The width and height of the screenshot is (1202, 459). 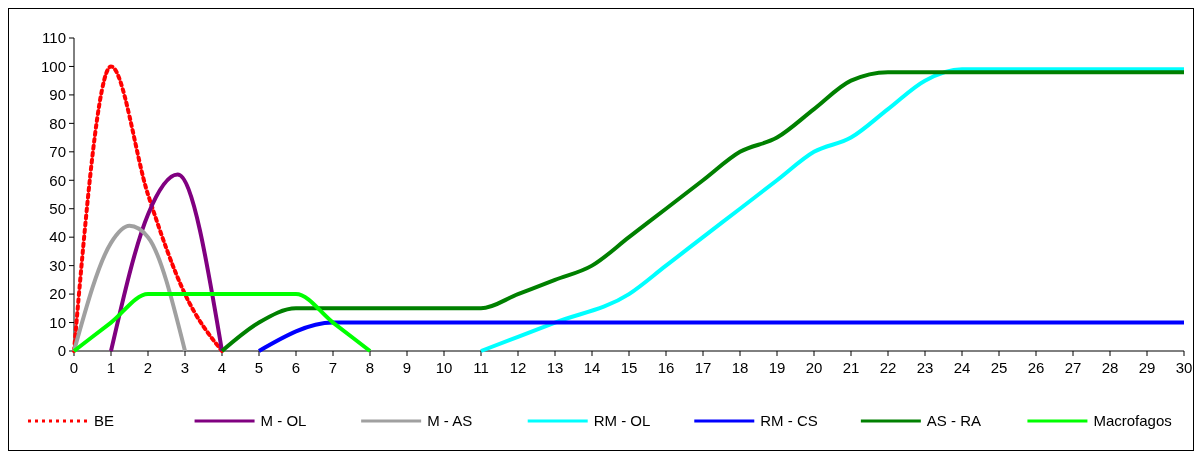 What do you see at coordinates (370, 367) in the screenshot?
I see `x-tick-label: 8` at bounding box center [370, 367].